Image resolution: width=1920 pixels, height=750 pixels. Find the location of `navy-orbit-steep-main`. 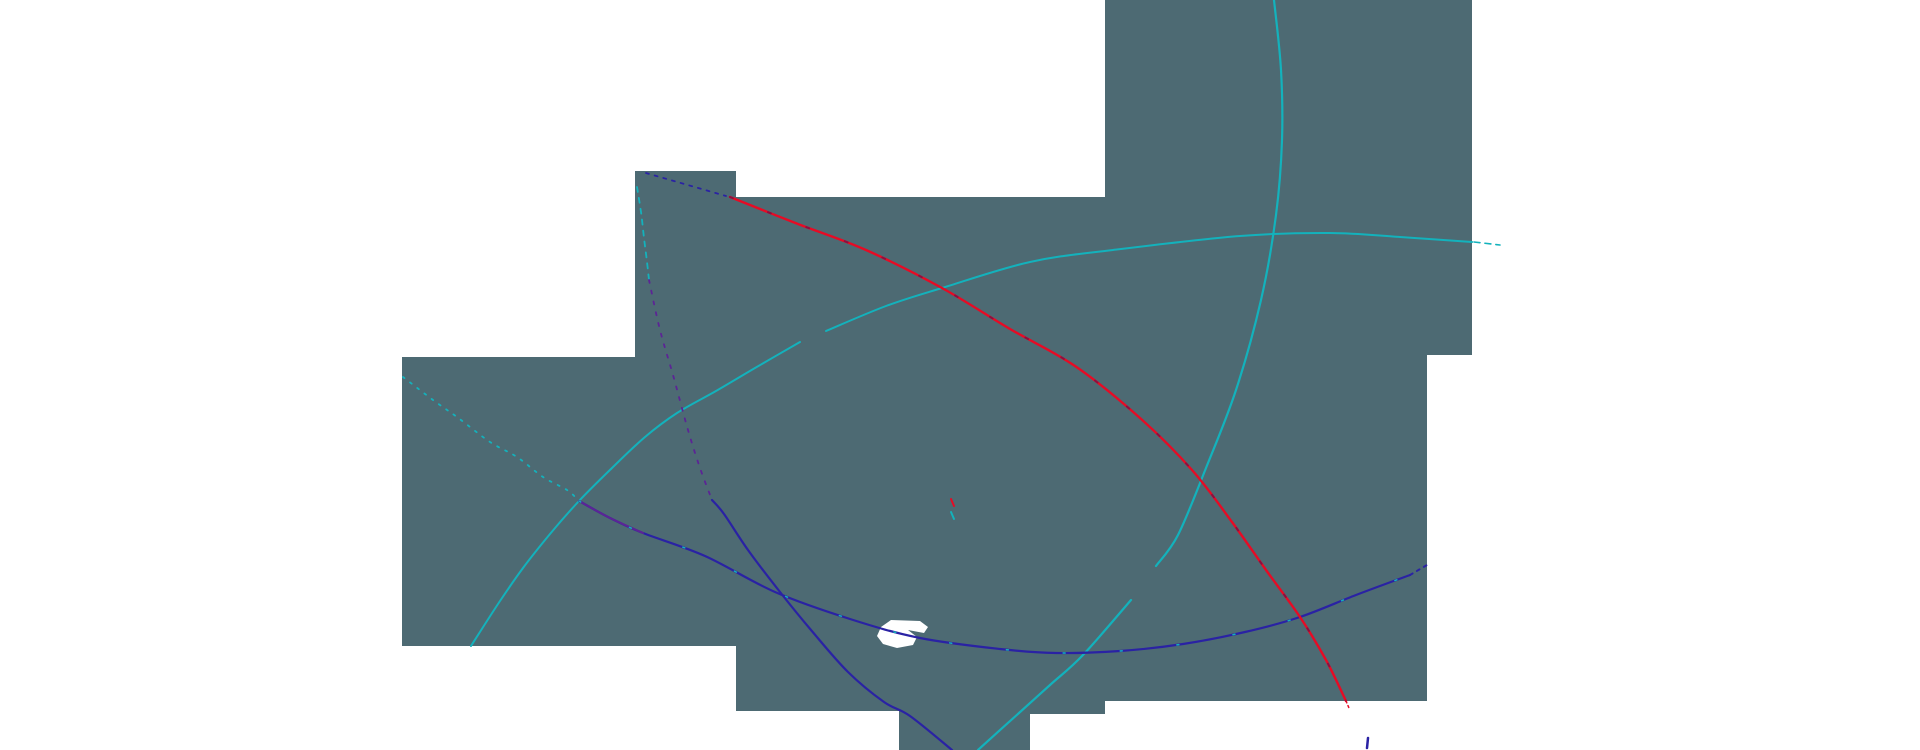

navy-orbit-steep-main is located at coordinates (832, 624).